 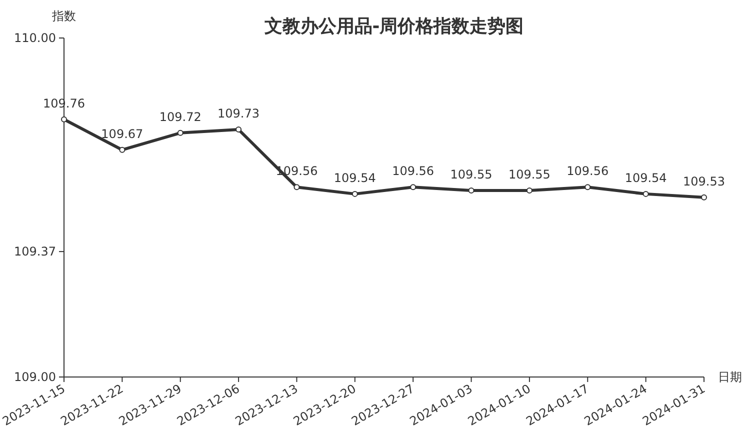 I want to click on data-label: 109.73, so click(x=239, y=113).